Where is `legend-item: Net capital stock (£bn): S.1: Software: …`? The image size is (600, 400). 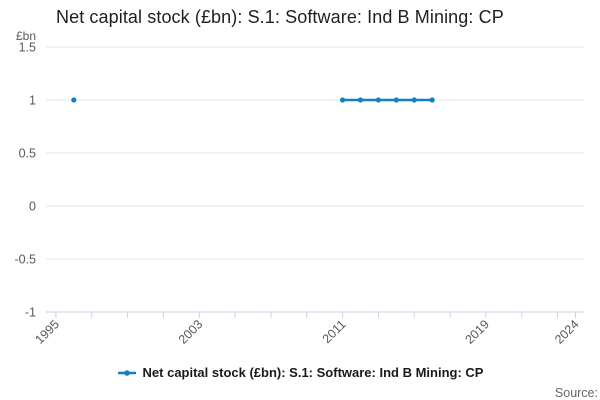
legend-item: Net capital stock (£bn): S.1: Software: … is located at coordinates (300, 372).